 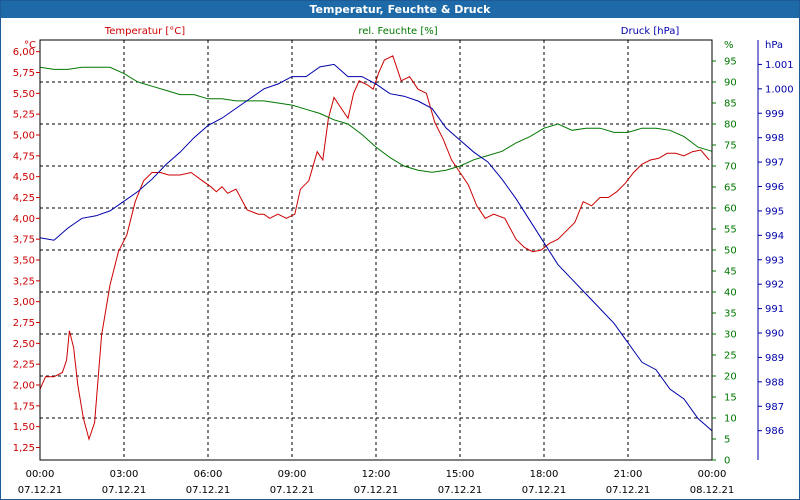 I want to click on x-tick-time: 03:00, so click(x=124, y=474).